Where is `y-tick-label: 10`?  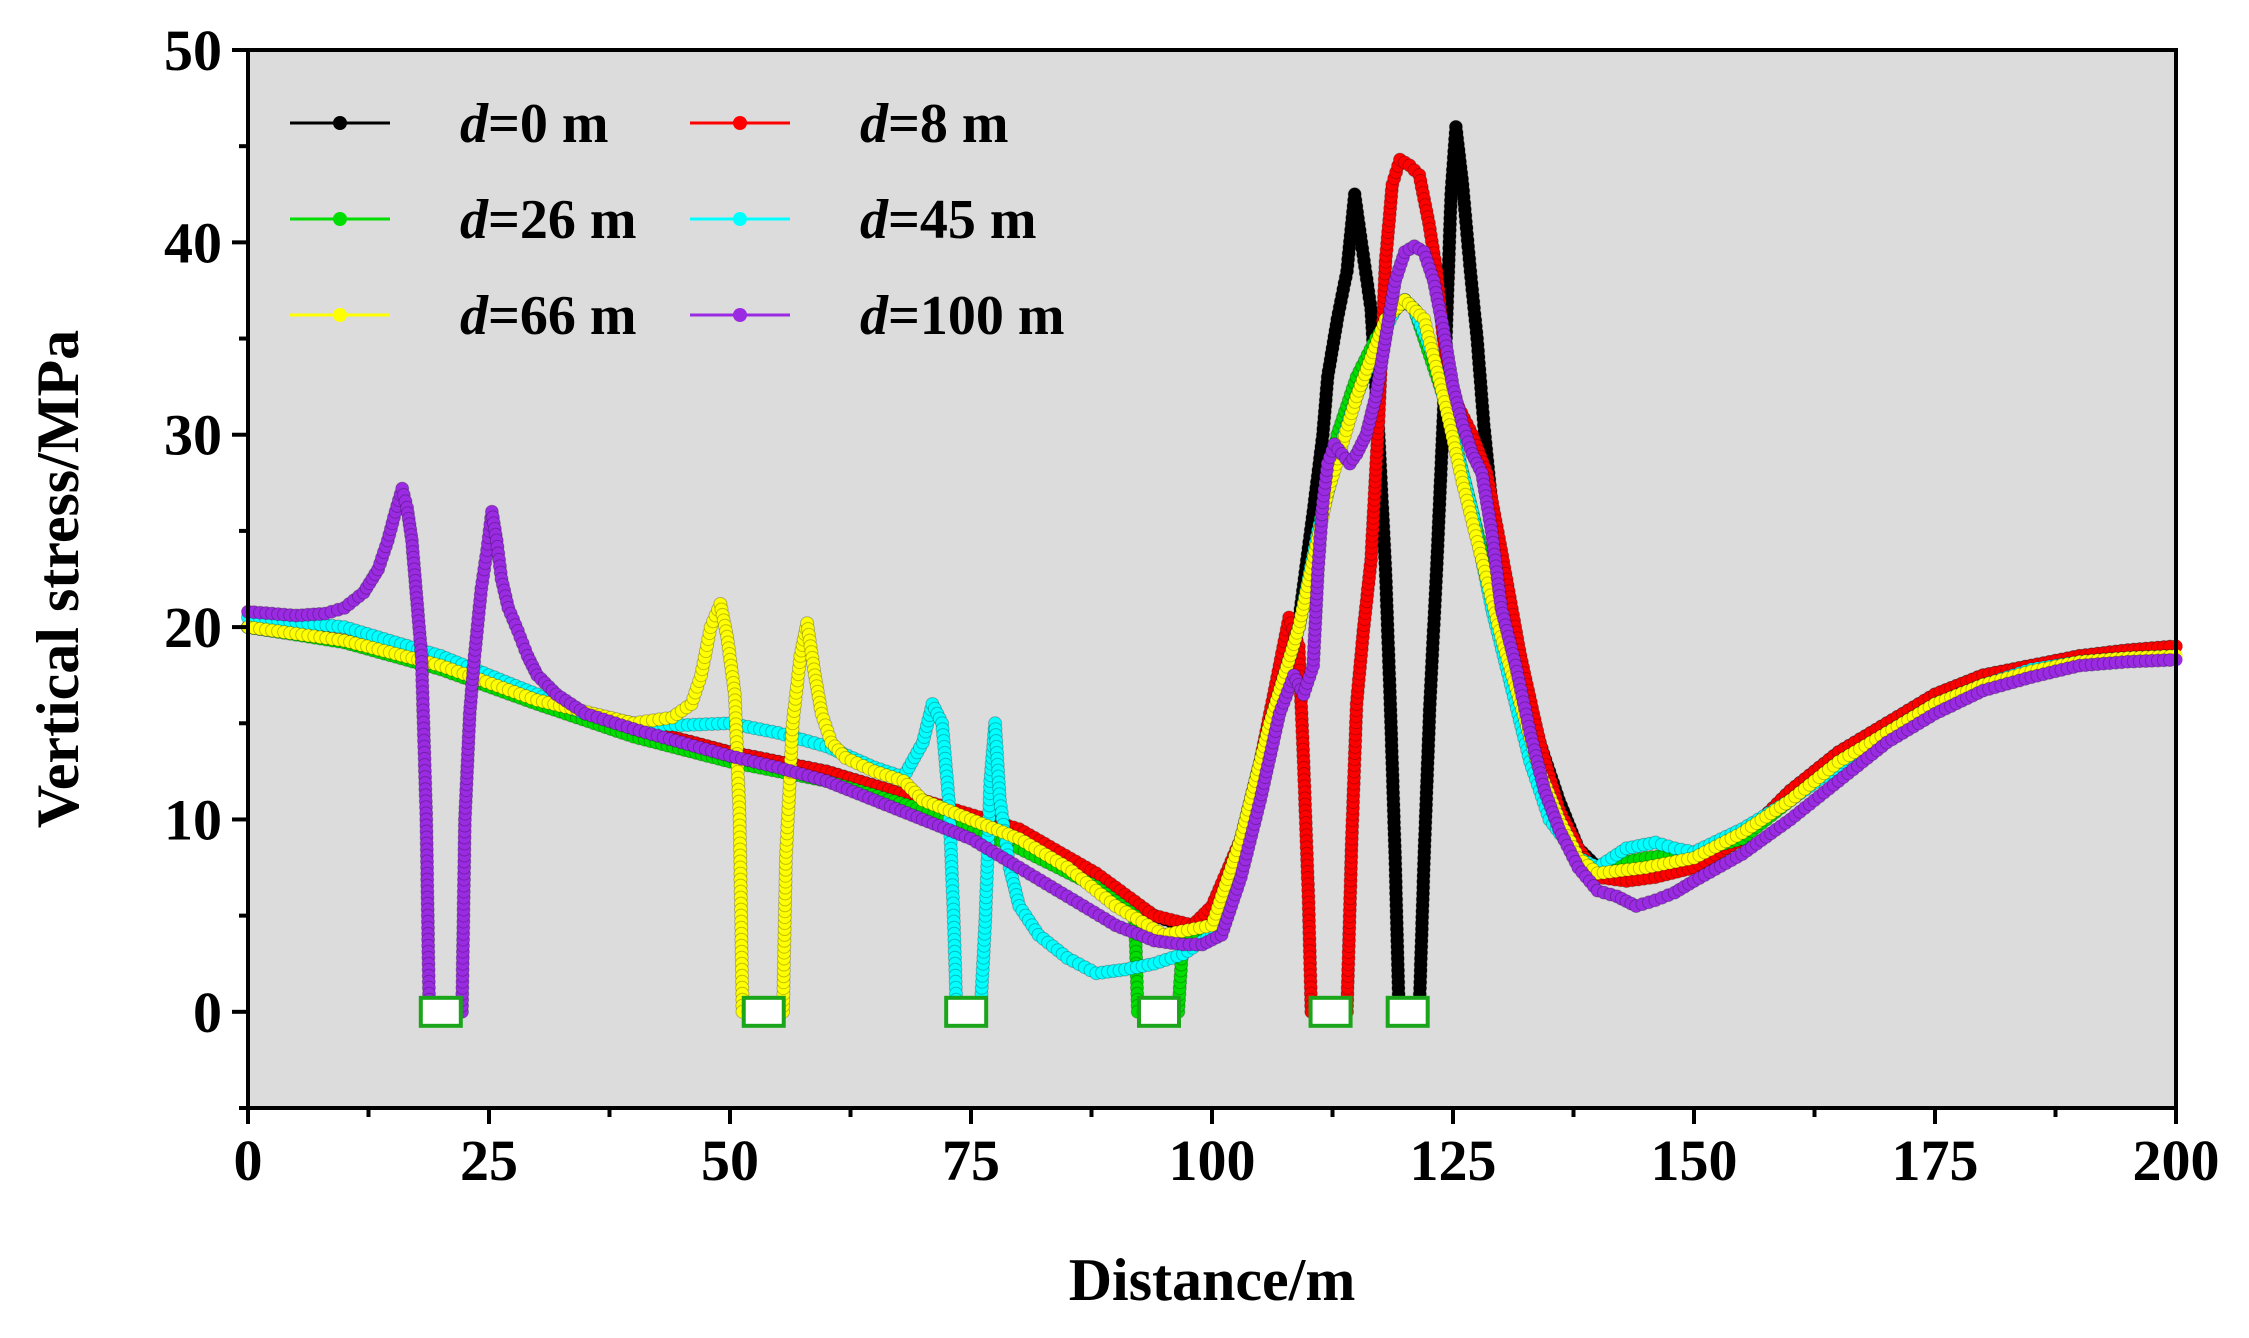 y-tick-label: 10 is located at coordinates (193, 819).